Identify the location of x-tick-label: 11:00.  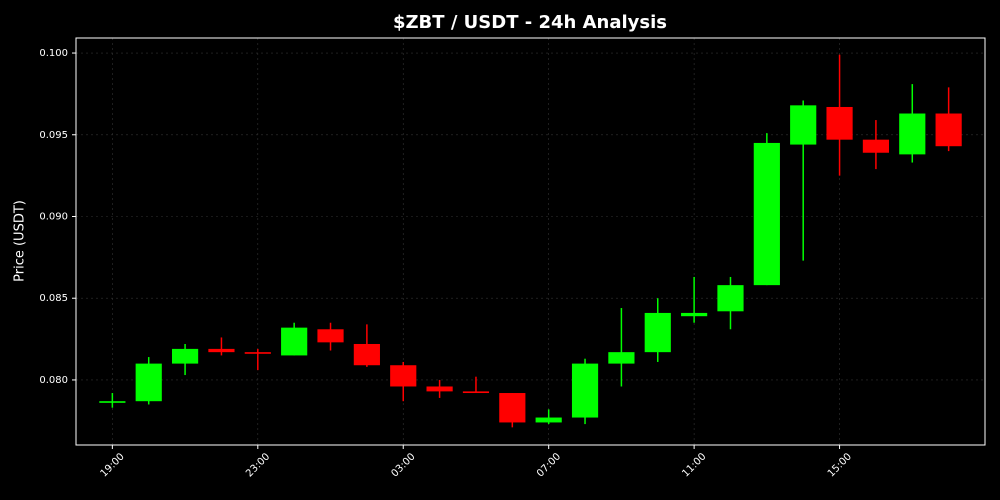
(694, 465).